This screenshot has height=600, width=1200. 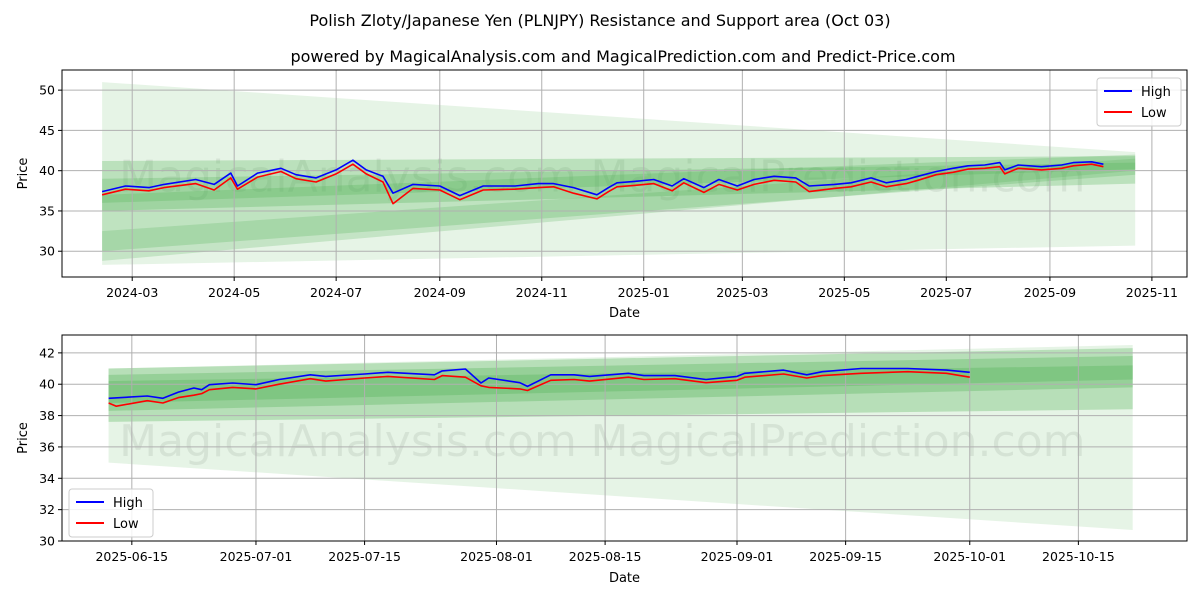 I want to click on x-tick-label: 2024-05, so click(x=234, y=292).